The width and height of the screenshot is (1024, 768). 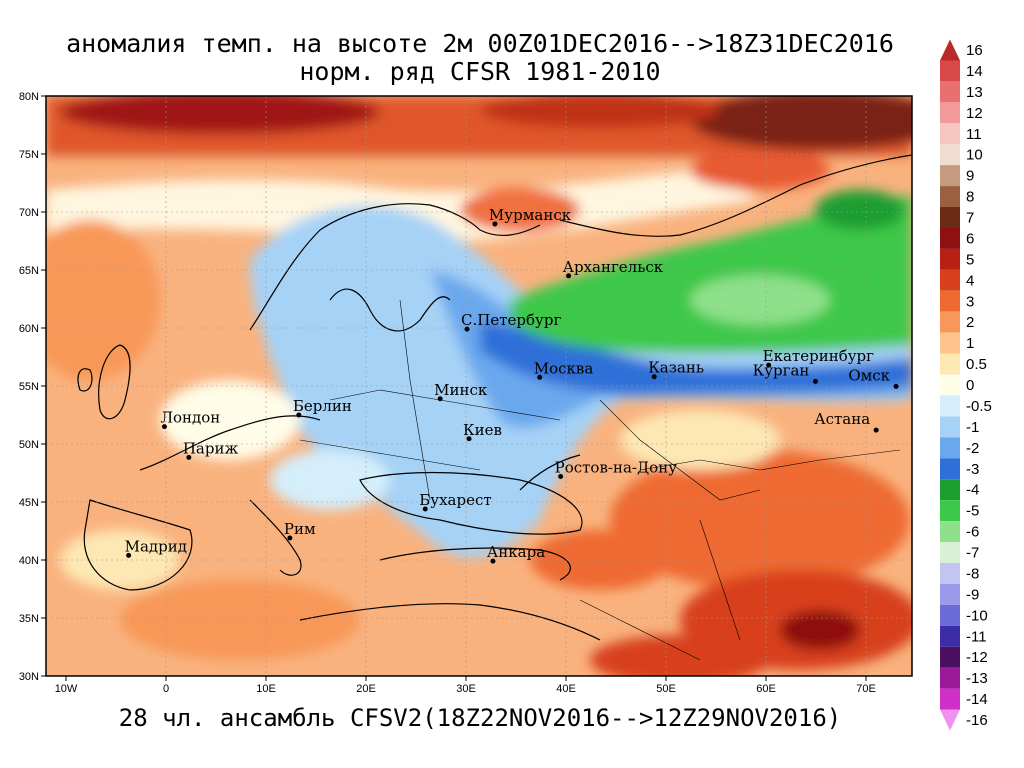 What do you see at coordinates (970, 343) in the screenshot?
I see `colorbar-label: 1` at bounding box center [970, 343].